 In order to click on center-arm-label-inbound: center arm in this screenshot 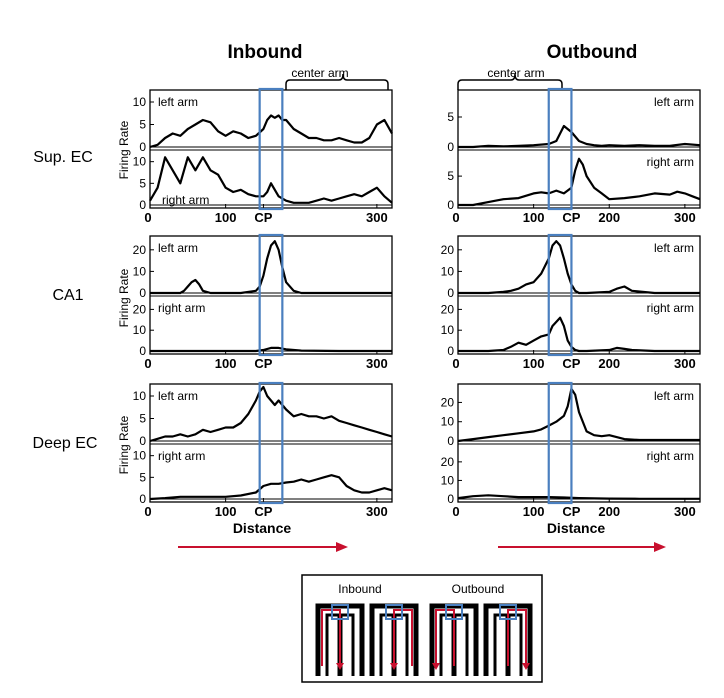, I will do `click(319, 73)`.